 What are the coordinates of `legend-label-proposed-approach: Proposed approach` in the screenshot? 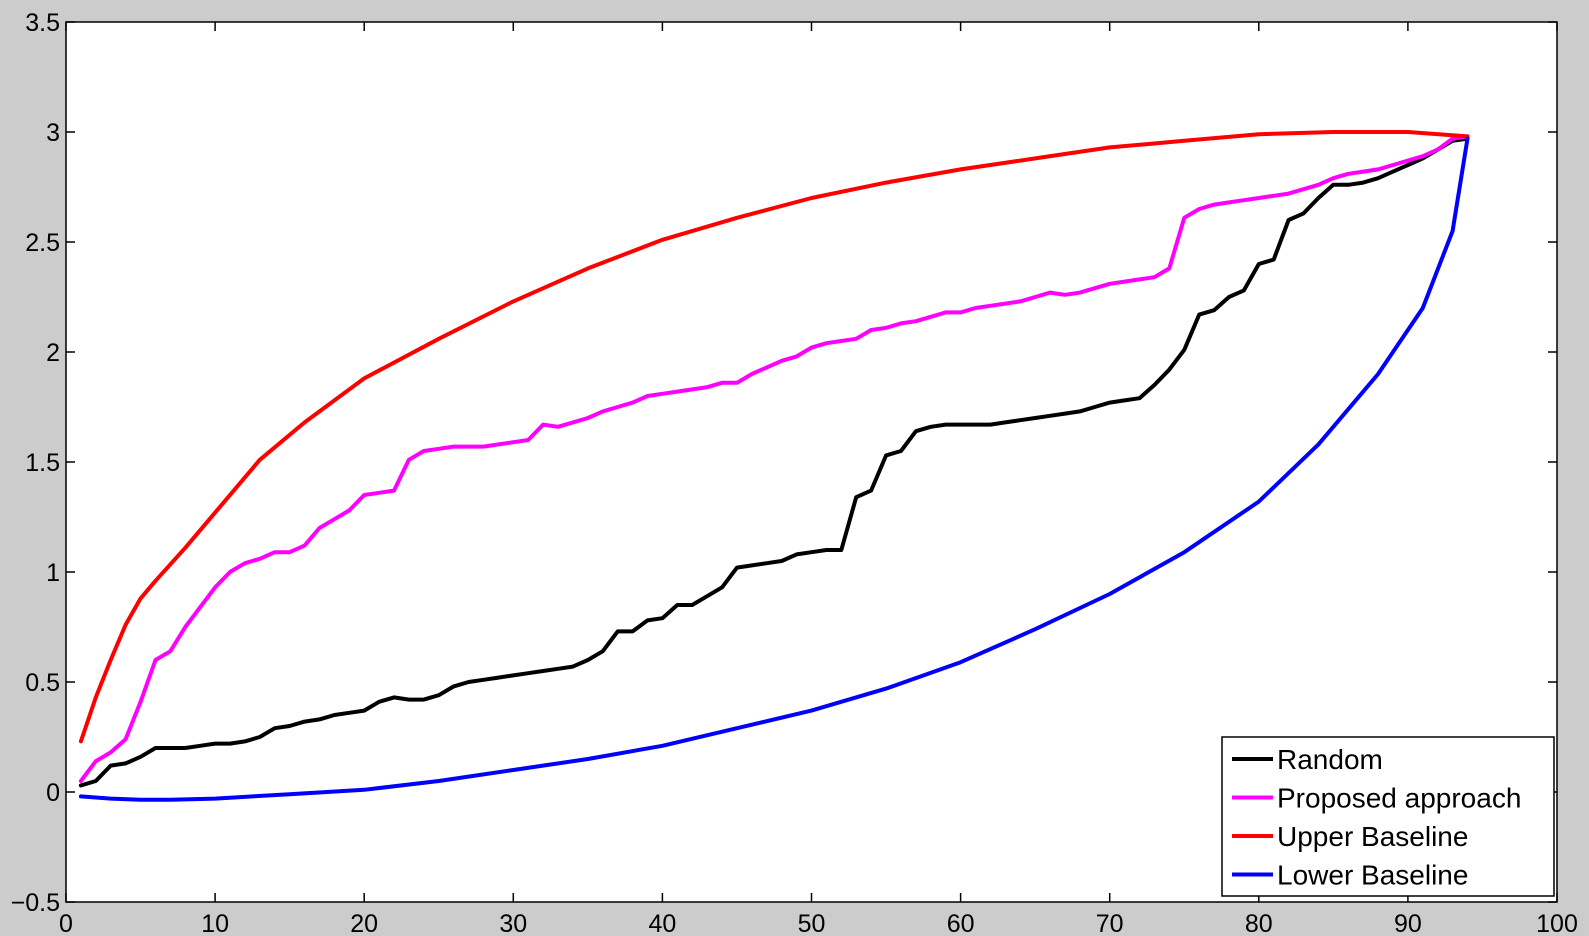 It's located at (1399, 798).